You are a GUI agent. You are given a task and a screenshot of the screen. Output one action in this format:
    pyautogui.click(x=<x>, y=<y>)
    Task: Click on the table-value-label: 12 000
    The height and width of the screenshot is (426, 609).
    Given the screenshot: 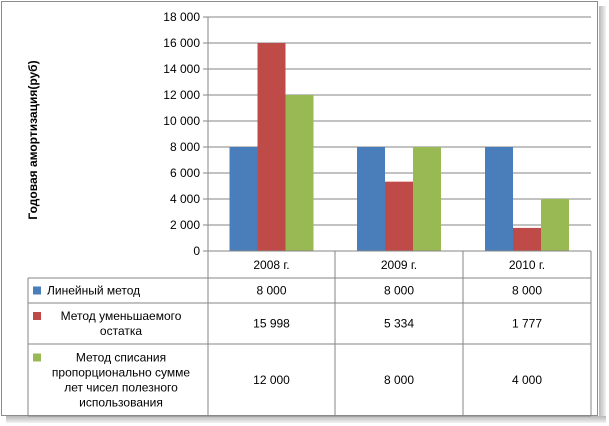 What is the action you would take?
    pyautogui.click(x=271, y=380)
    